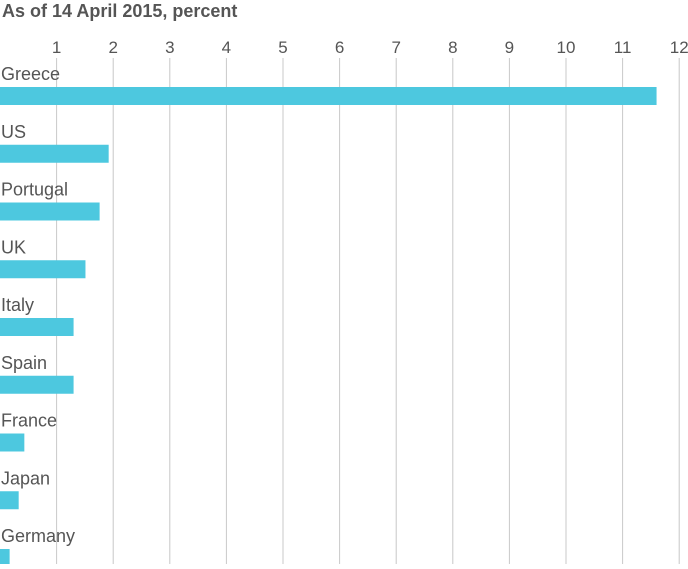 The height and width of the screenshot is (569, 688). Describe the element at coordinates (169, 47) in the screenshot. I see `x-tick-label: 3` at that location.